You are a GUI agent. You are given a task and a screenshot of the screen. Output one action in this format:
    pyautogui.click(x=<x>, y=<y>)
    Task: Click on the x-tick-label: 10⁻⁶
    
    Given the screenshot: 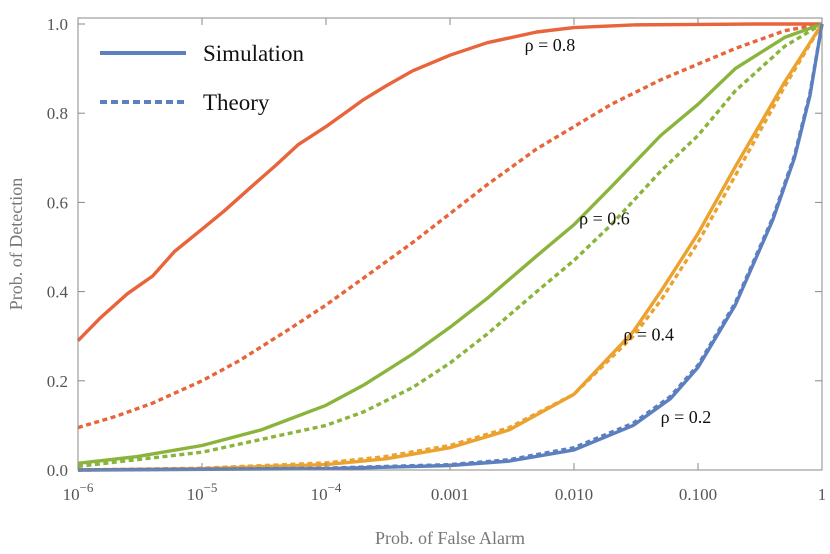 What is the action you would take?
    pyautogui.click(x=78, y=492)
    